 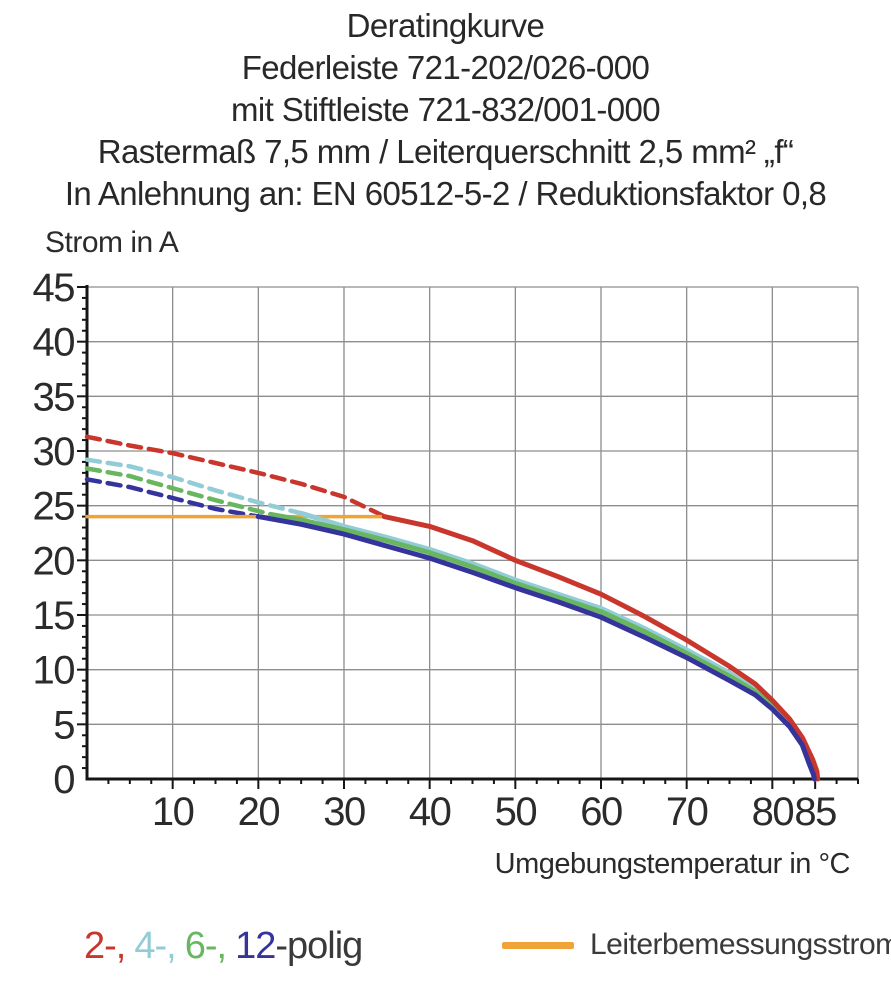 I want to click on legend-pole-suffix: -polig, so click(x=319, y=946).